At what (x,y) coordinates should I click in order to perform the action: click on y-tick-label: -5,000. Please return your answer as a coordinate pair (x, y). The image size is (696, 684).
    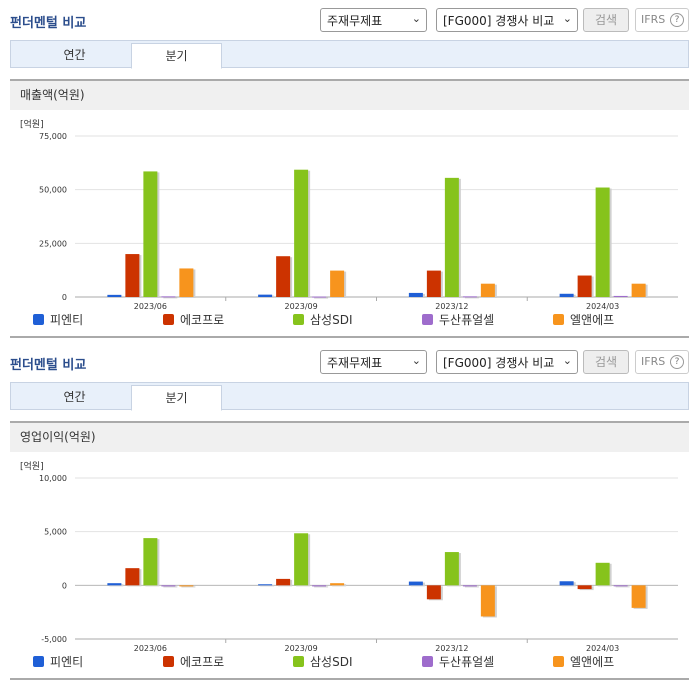
    Looking at the image, I should click on (54, 639).